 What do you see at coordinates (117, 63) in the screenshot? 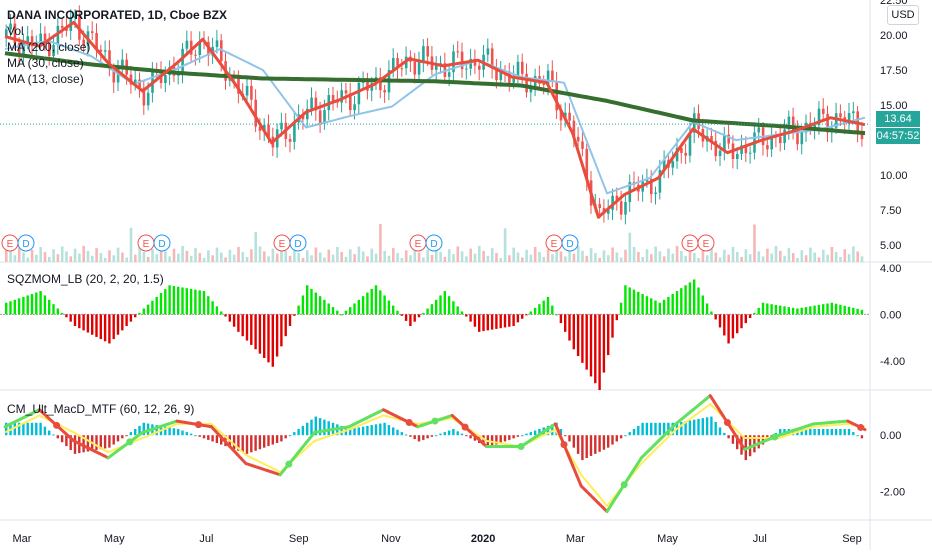
I see `legend-ma30: MA (30, close)` at bounding box center [117, 63].